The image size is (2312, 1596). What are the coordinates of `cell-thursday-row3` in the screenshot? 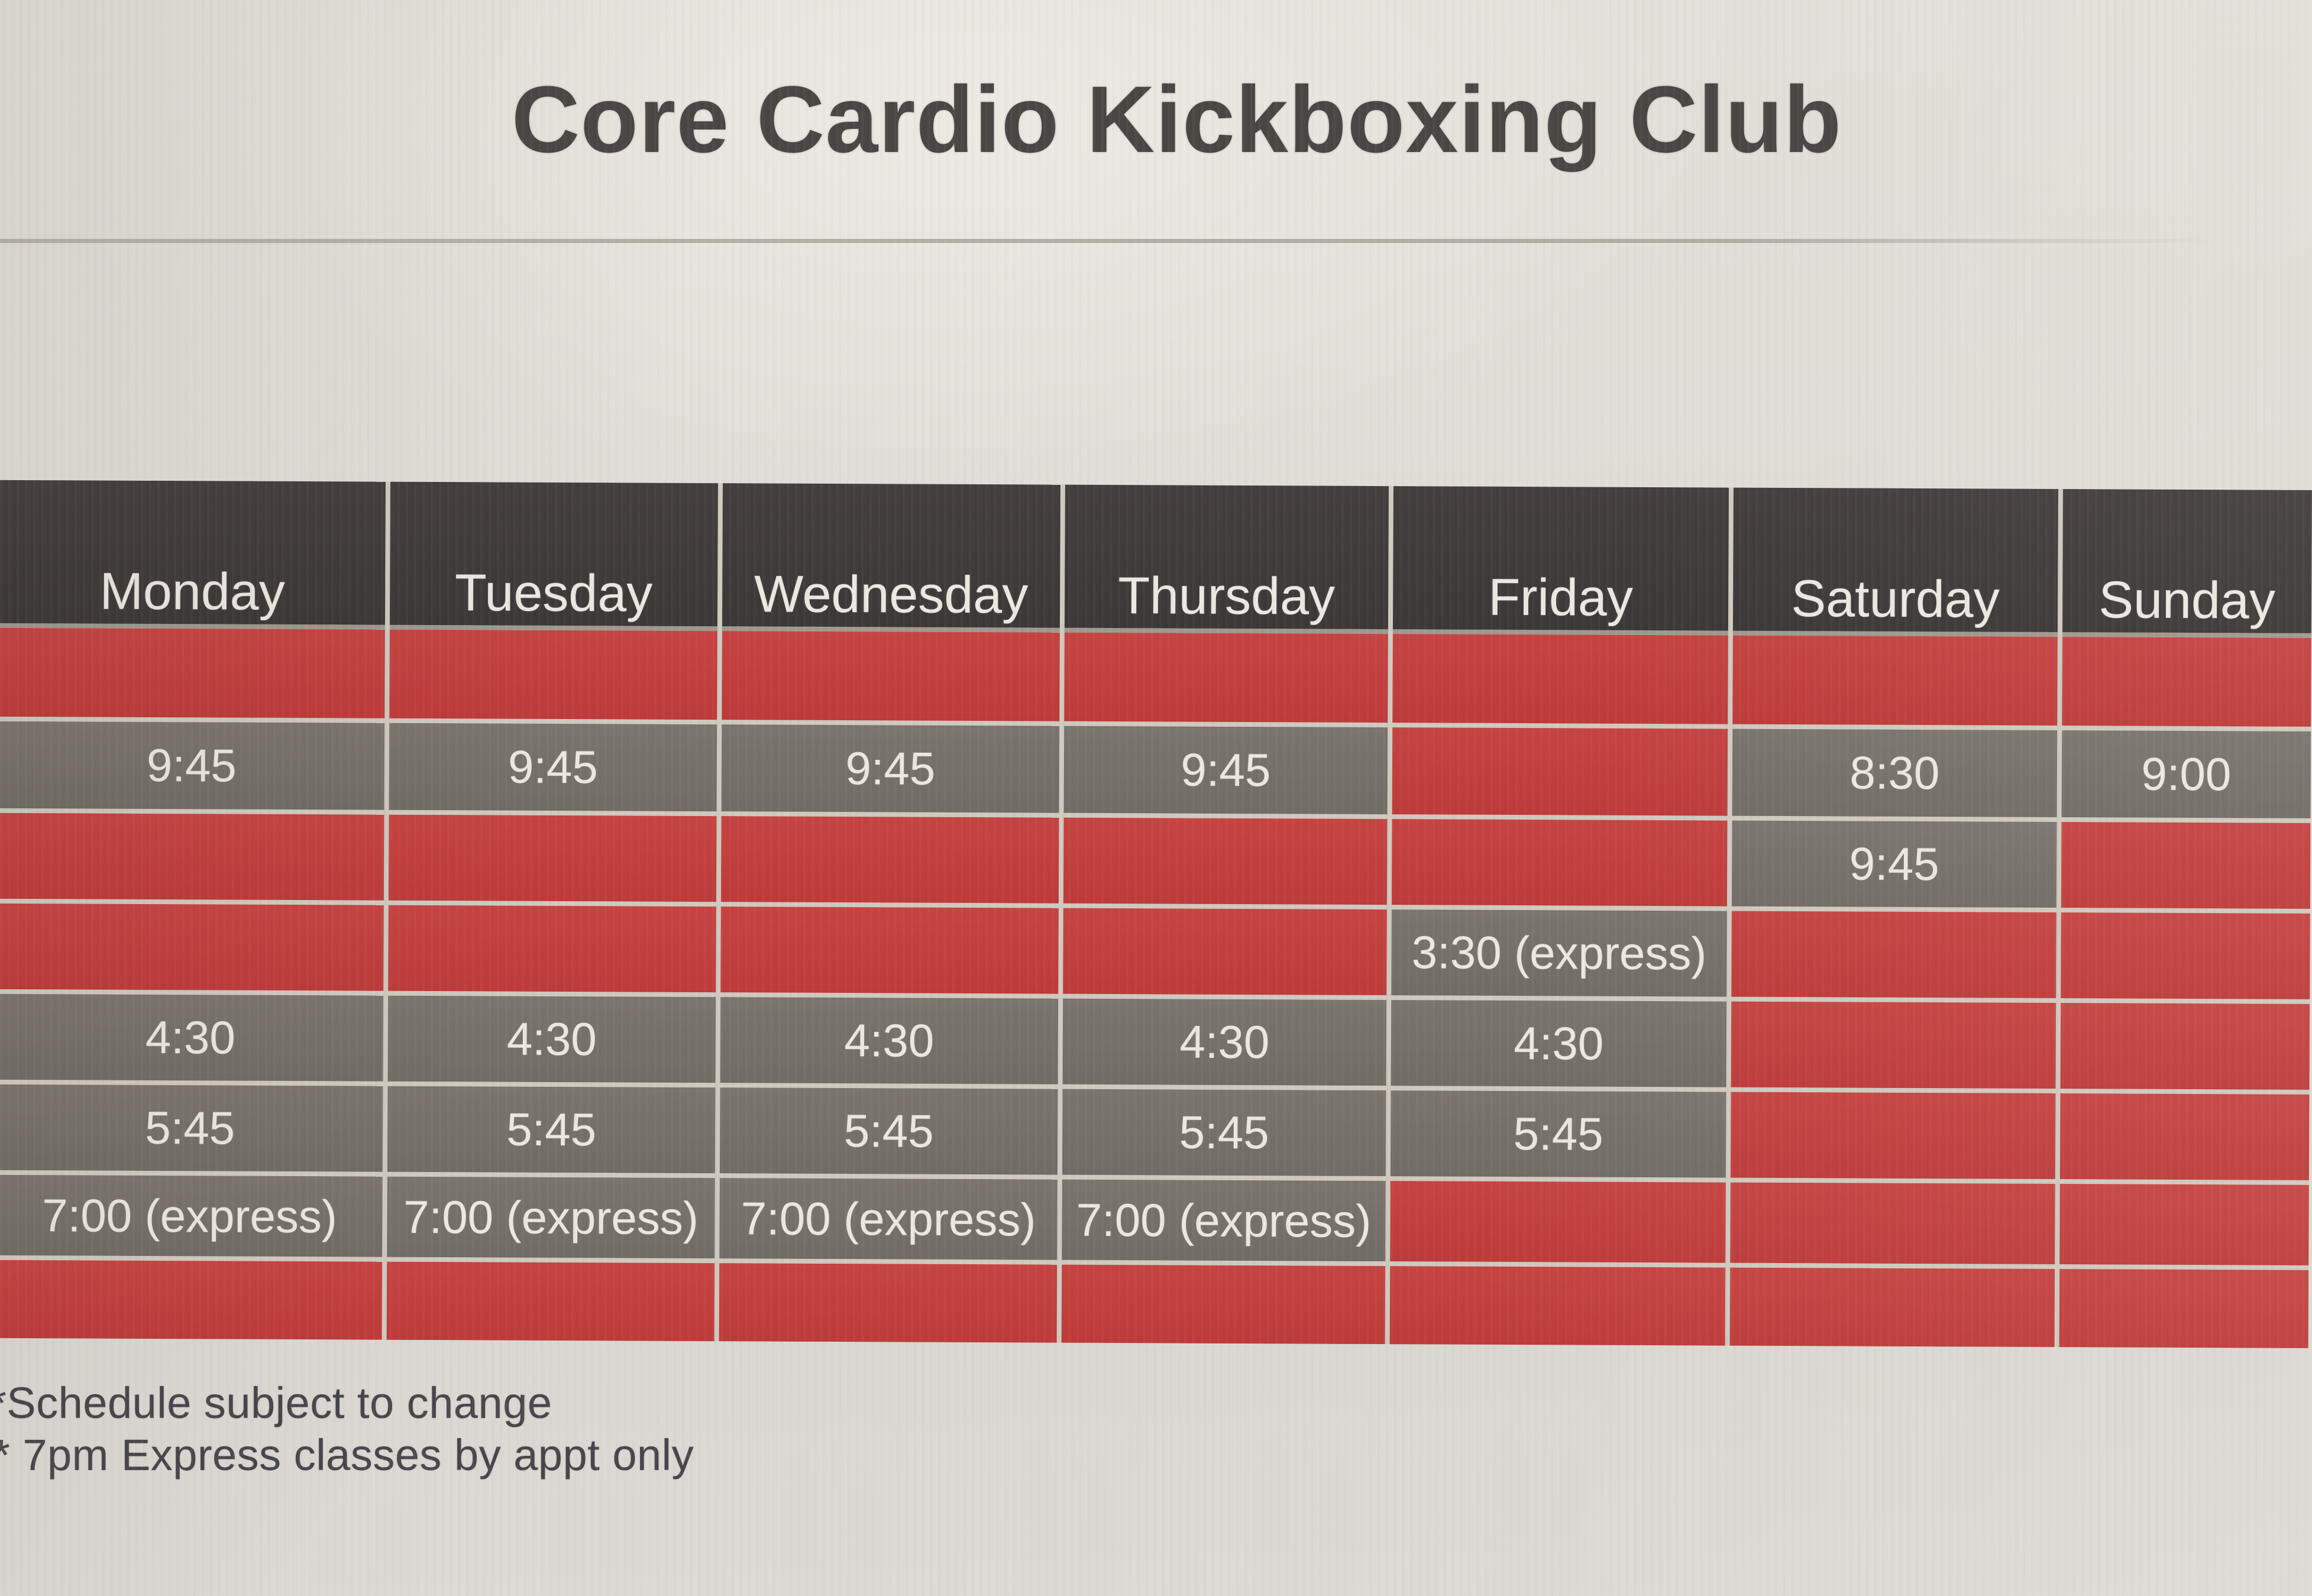 It's located at (1225, 861).